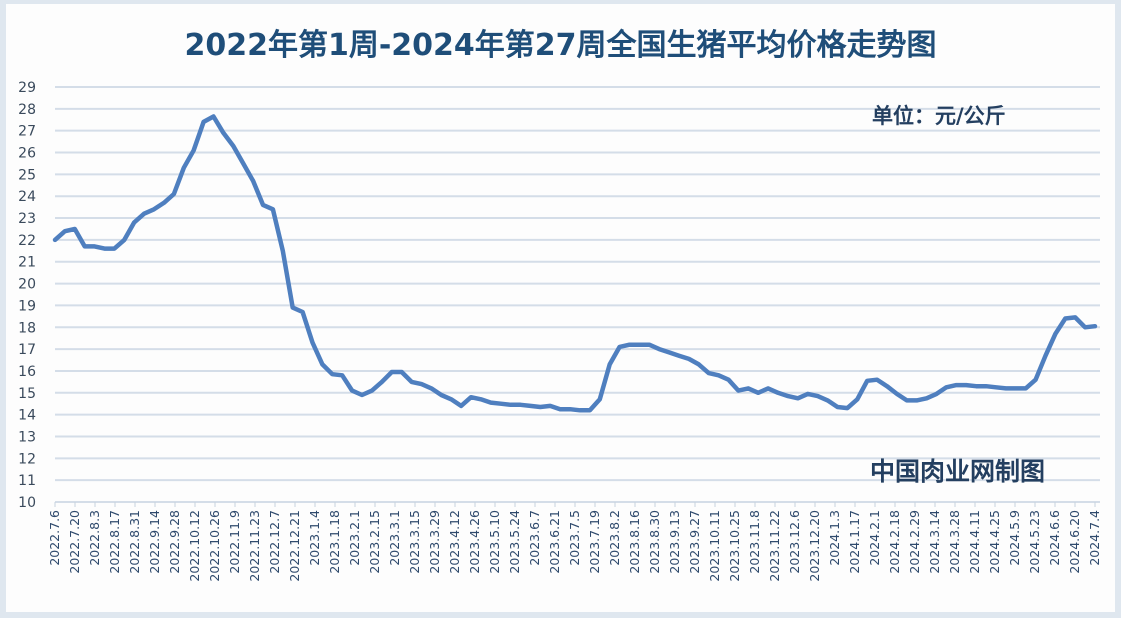  Describe the element at coordinates (814, 546) in the screenshot. I see `x-tick-label: 2023.12.20` at that location.